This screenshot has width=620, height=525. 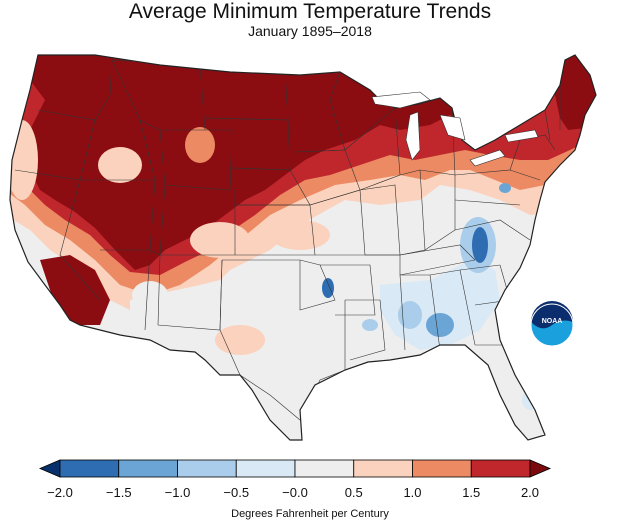 I want to click on pale-pocket-colorado, so click(x=220, y=240).